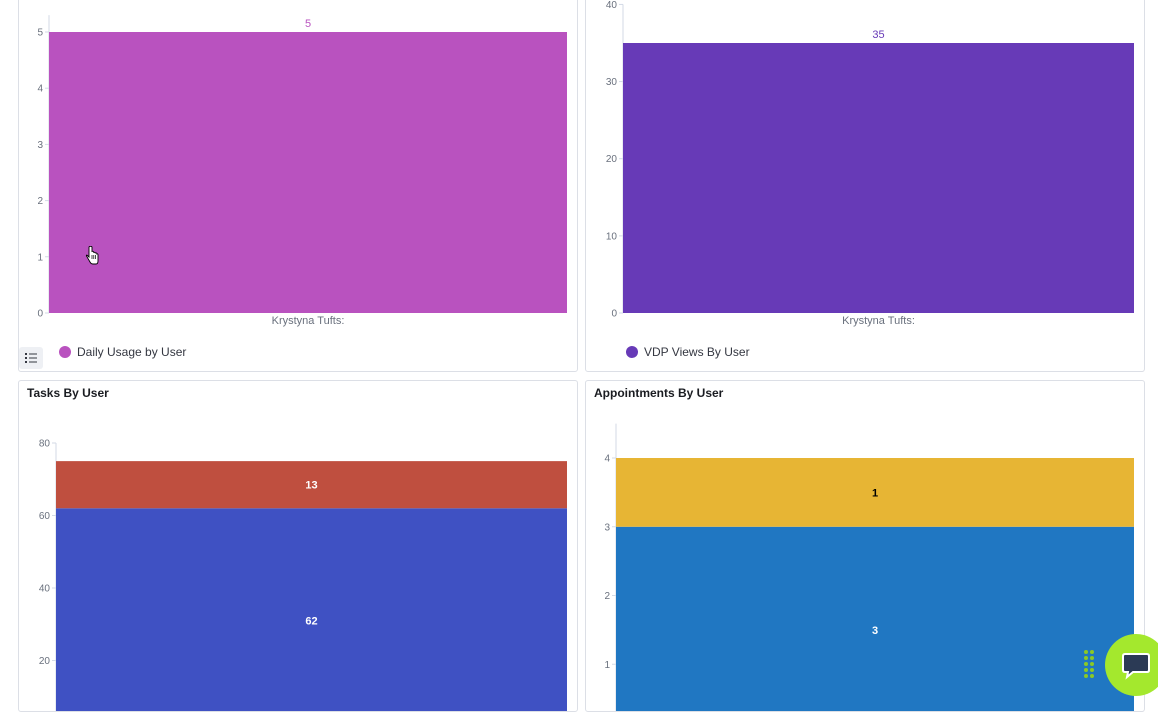 Image resolution: width=1158 pixels, height=712 pixels. I want to click on list-icon, so click(31, 358).